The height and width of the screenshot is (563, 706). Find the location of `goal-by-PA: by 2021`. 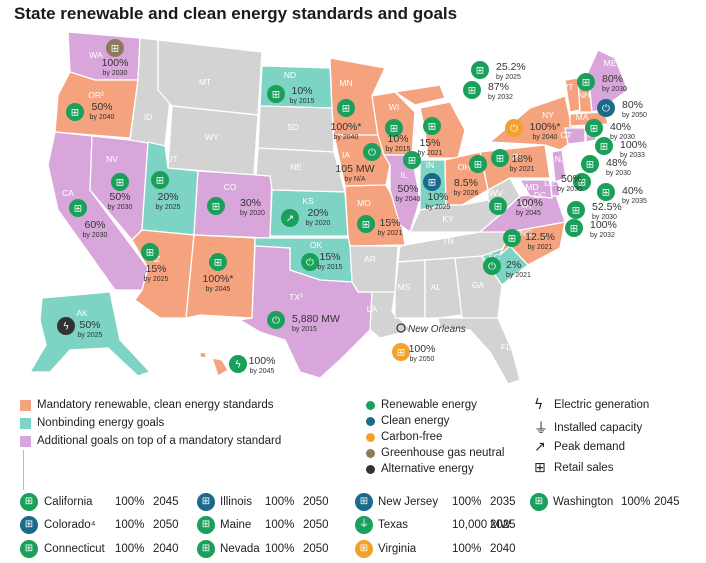

goal-by-PA: by 2021 is located at coordinates (522, 169).